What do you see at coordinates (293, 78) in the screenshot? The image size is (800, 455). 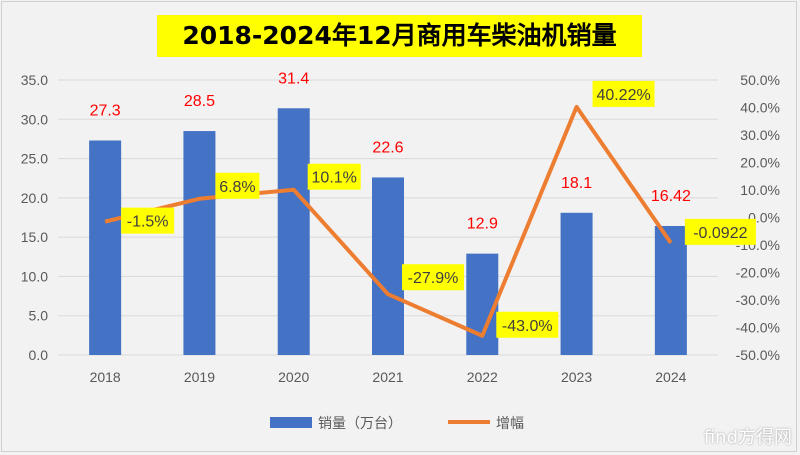 I see `bar-data-label: 31.4` at bounding box center [293, 78].